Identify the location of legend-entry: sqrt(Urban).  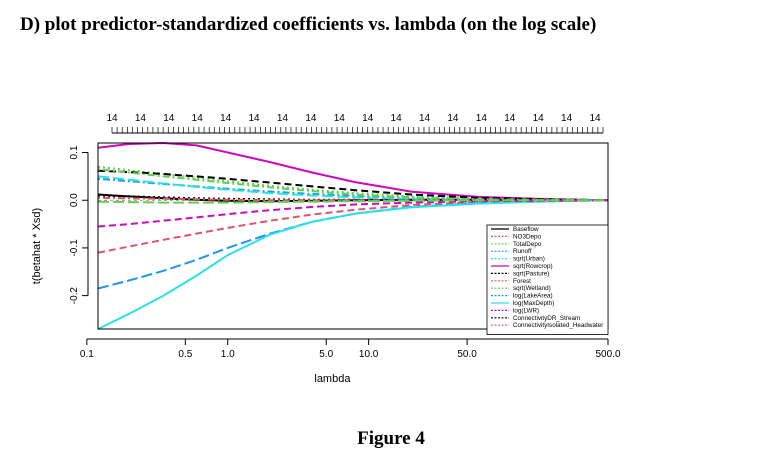
(529, 259).